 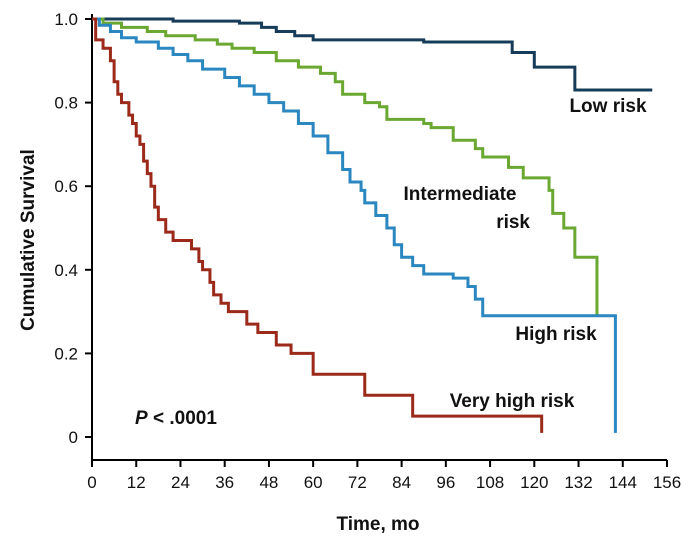 What do you see at coordinates (623, 482) in the screenshot?
I see `x-tick-label: 144` at bounding box center [623, 482].